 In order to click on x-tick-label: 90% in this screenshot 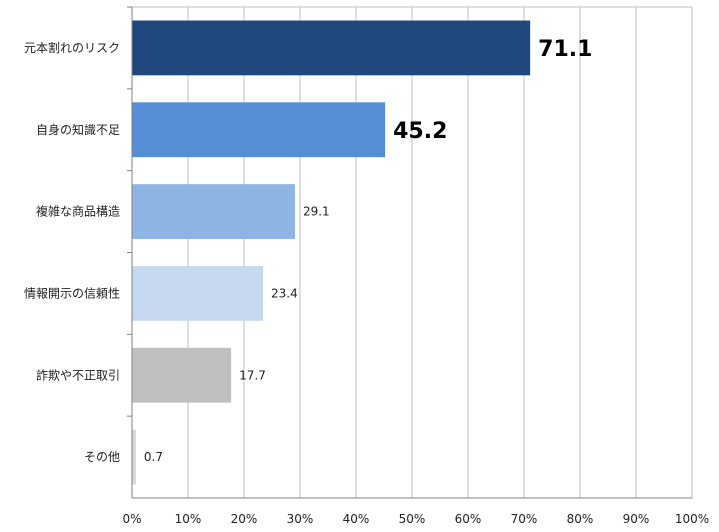, I will do `click(636, 519)`.